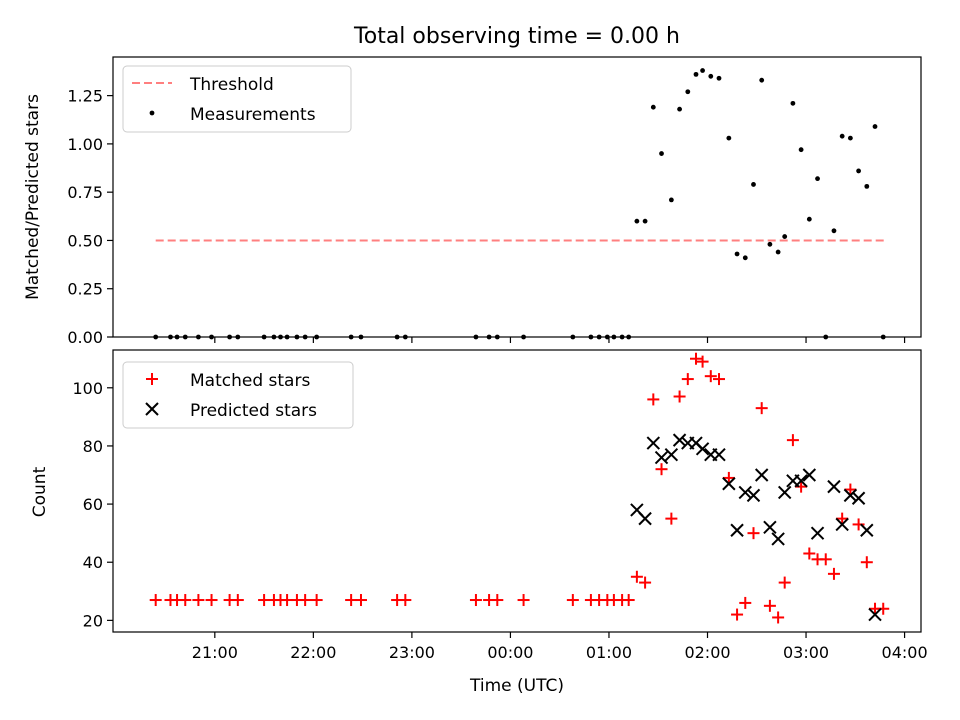 The height and width of the screenshot is (720, 960). Describe the element at coordinates (85, 192) in the screenshot. I see `top-y-tick-label: 0.75` at that location.